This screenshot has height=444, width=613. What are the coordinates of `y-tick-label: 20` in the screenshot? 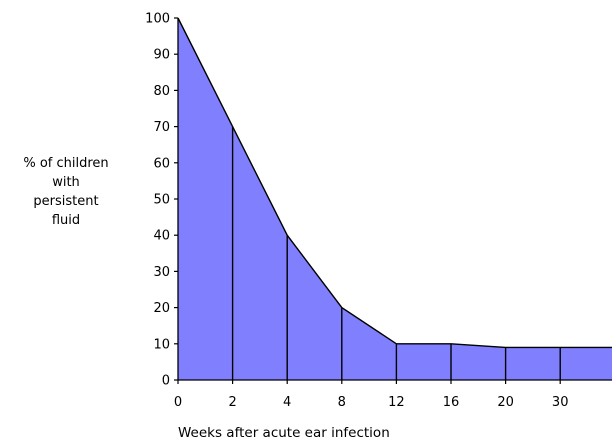 It's located at (161, 308).